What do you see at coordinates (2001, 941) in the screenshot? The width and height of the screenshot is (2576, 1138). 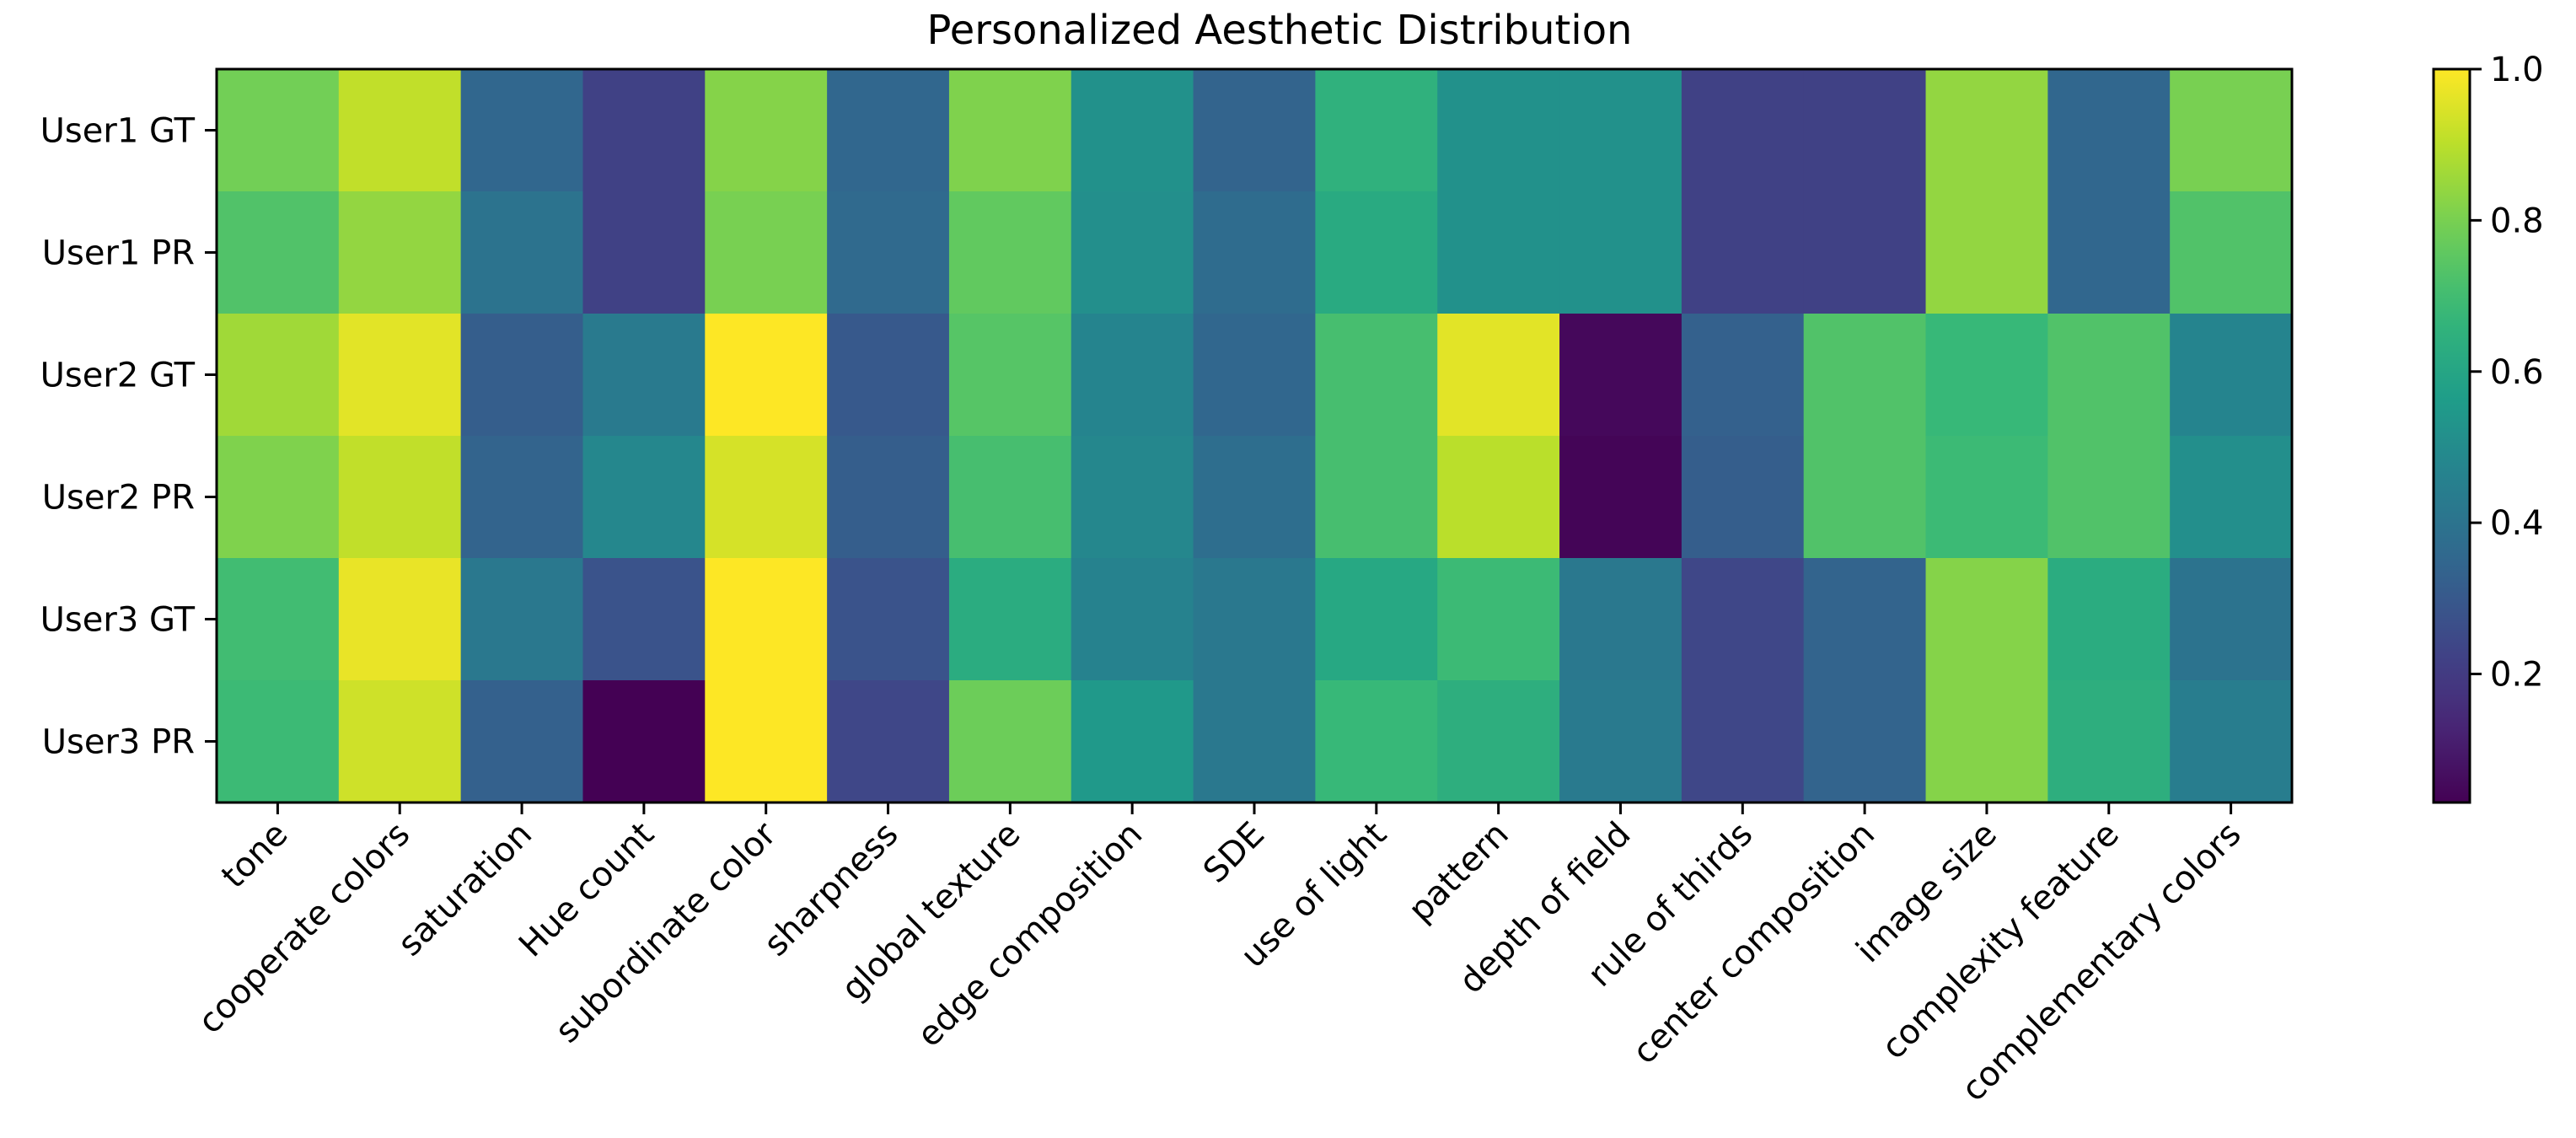 I see `x-tick-label: complexity feature` at bounding box center [2001, 941].